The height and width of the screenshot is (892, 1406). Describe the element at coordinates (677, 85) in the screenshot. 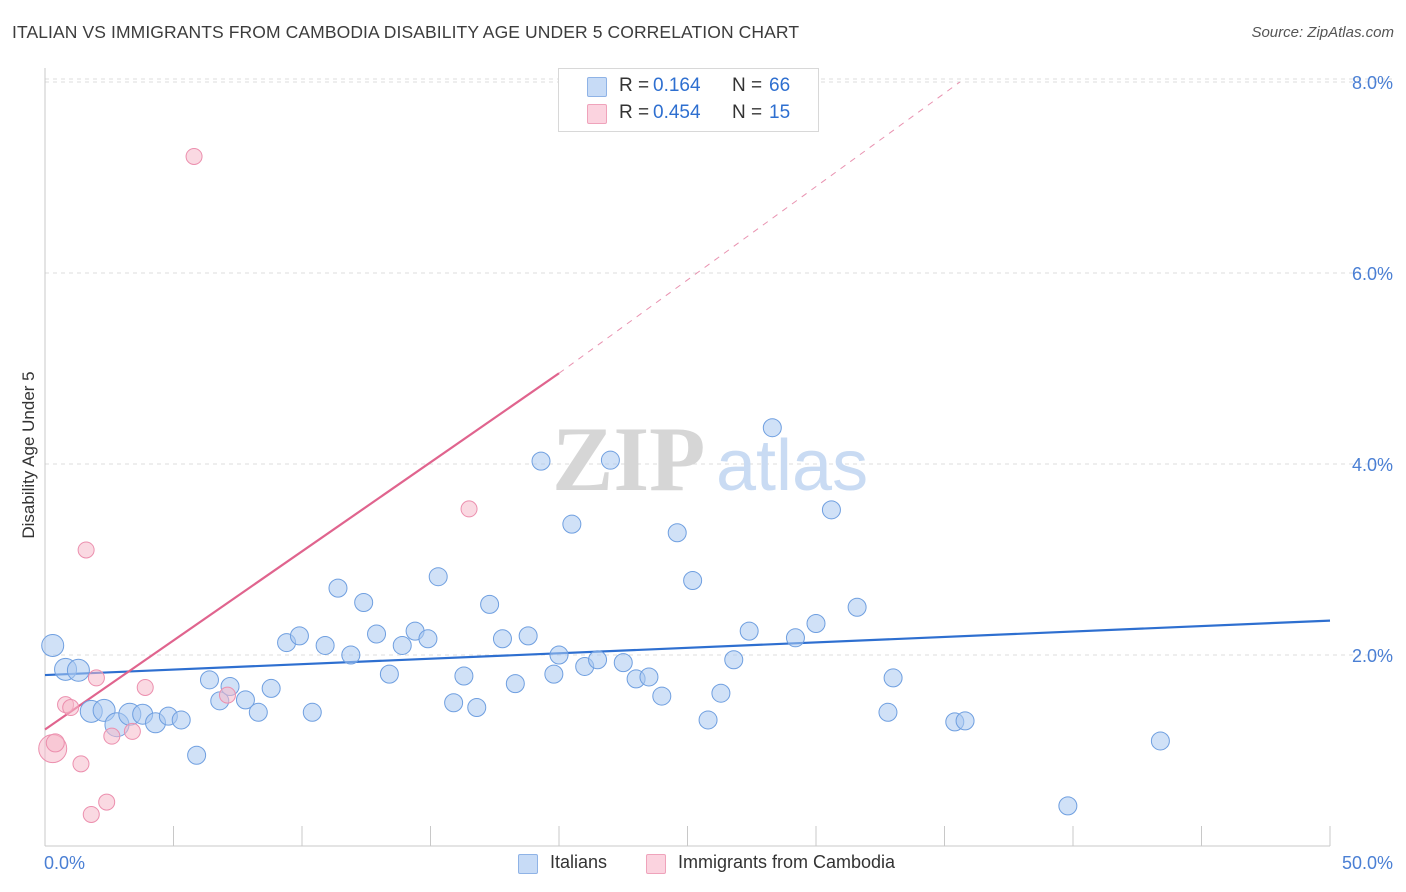

I see `legend-r-value: 0.164` at that location.